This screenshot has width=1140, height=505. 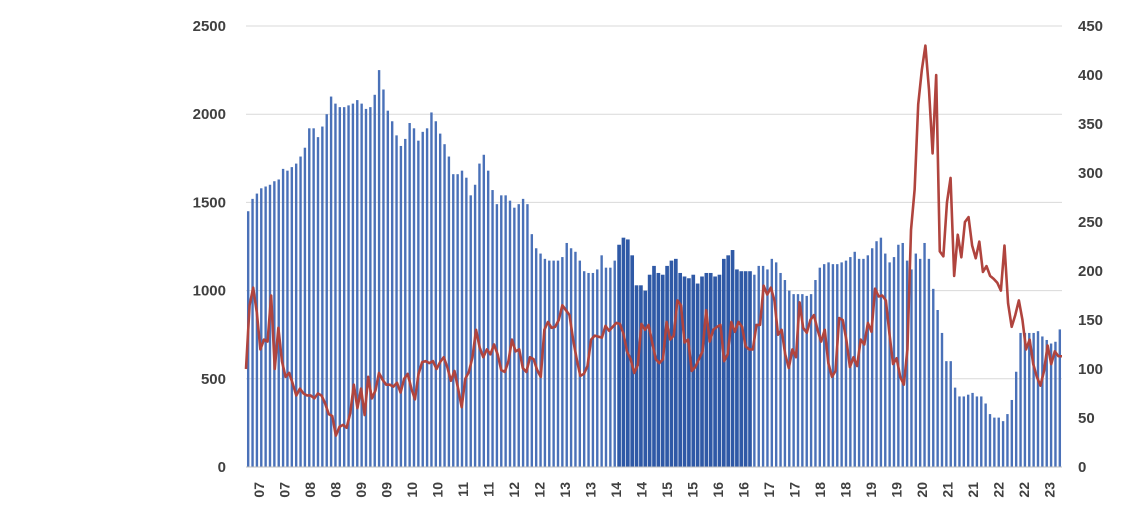 I want to click on y-tick-label-right: 450, so click(x=1090, y=26).